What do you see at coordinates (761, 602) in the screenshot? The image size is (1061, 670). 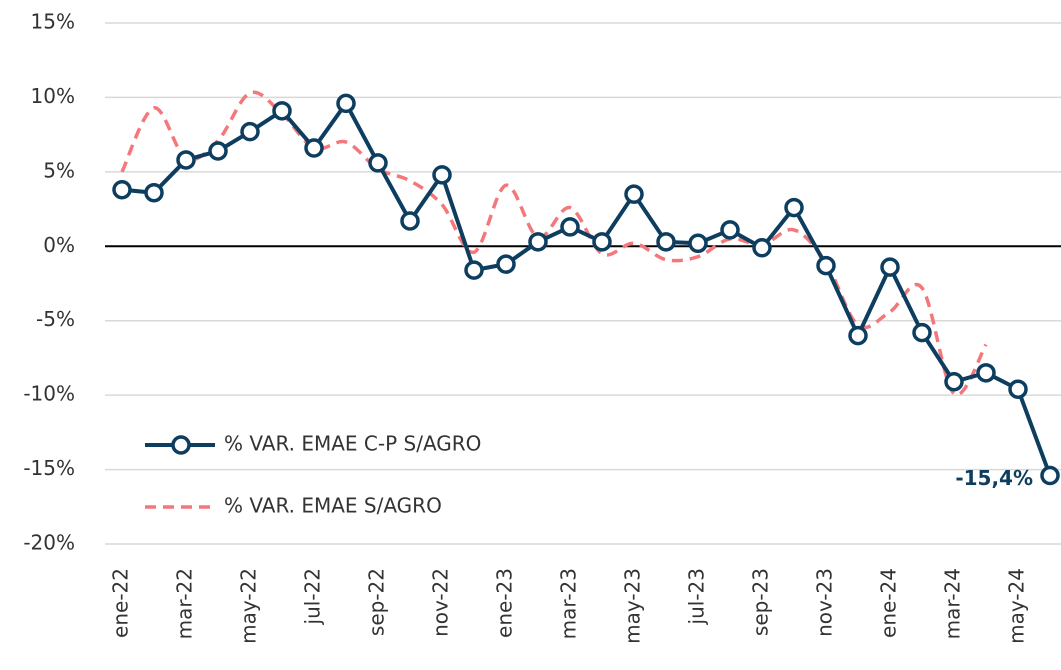 I see `x-tick-label: sep-23` at bounding box center [761, 602].